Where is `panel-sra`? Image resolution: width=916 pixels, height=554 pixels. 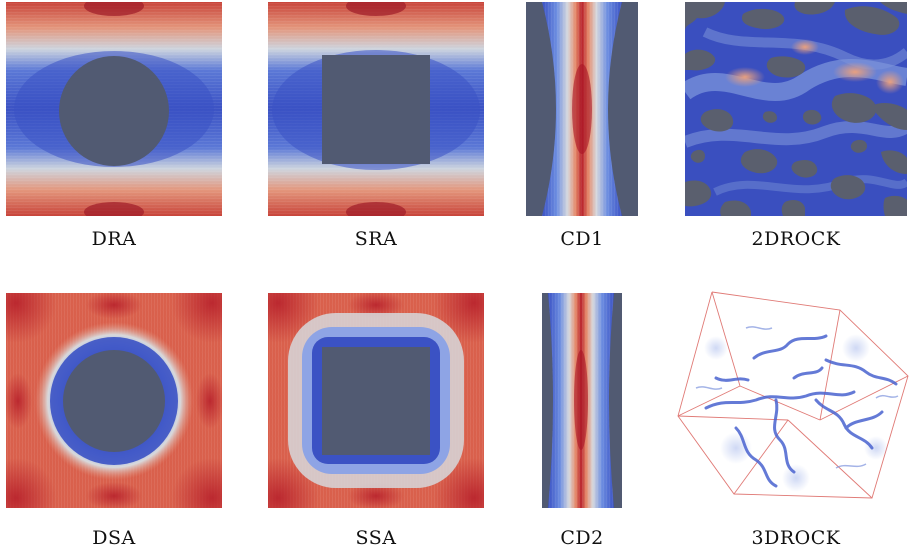
panel-sra is located at coordinates (376, 109).